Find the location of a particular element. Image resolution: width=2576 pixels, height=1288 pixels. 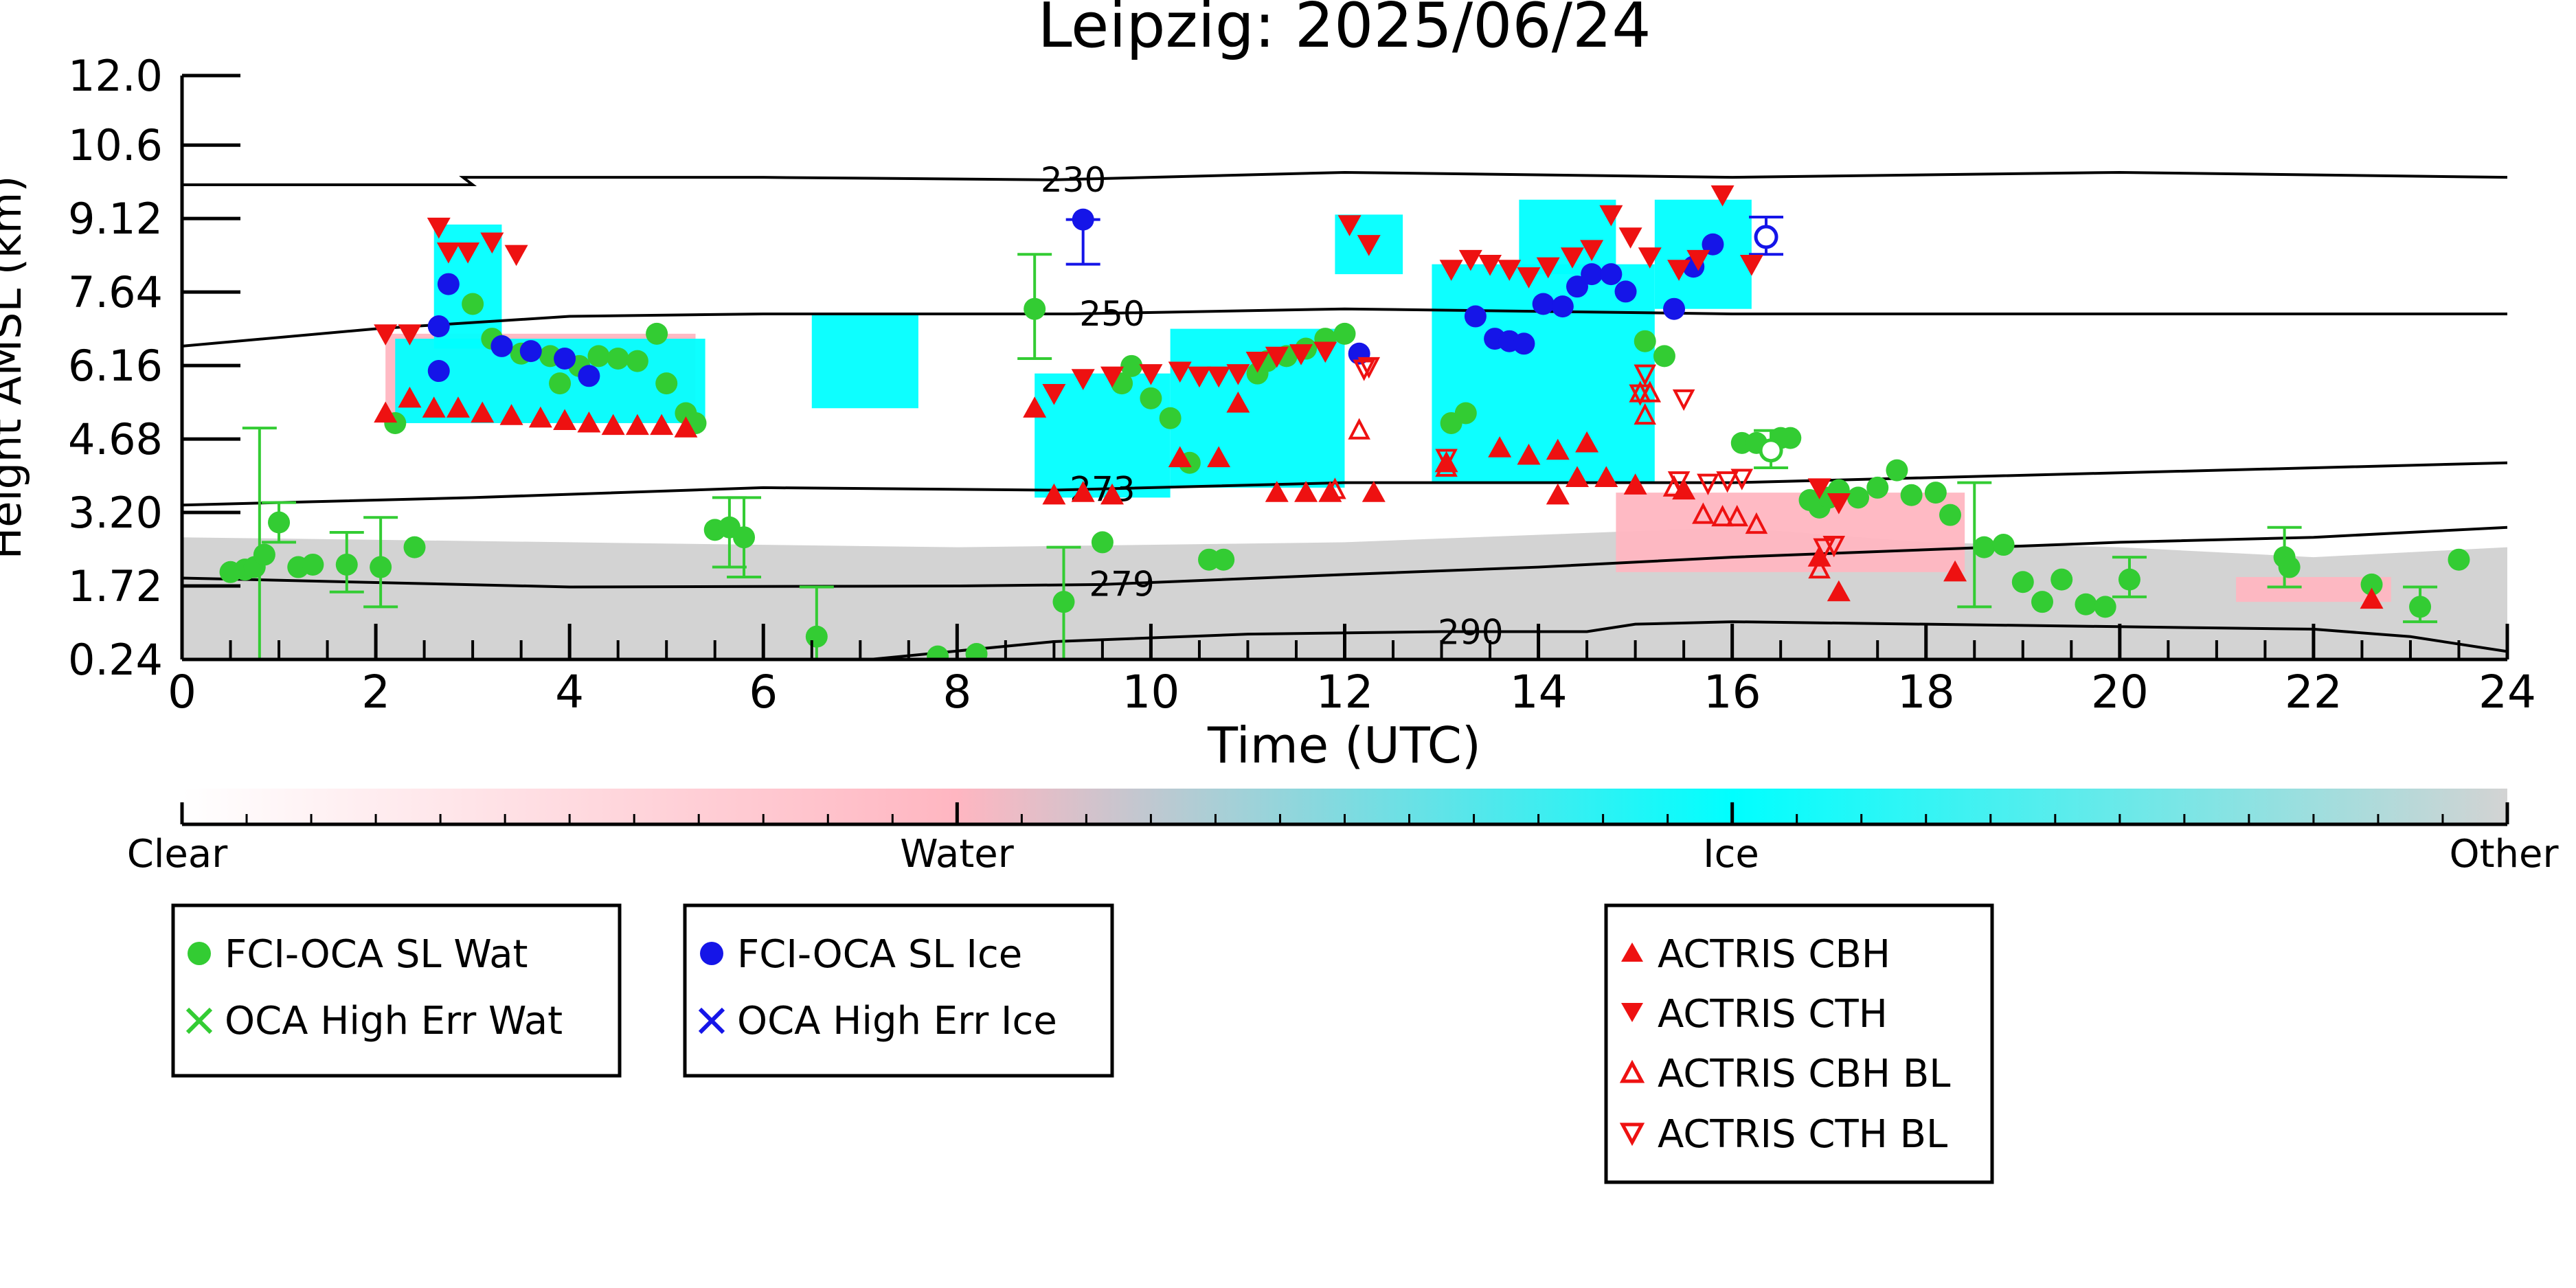

x-tick-label: 2 is located at coordinates (375, 692).